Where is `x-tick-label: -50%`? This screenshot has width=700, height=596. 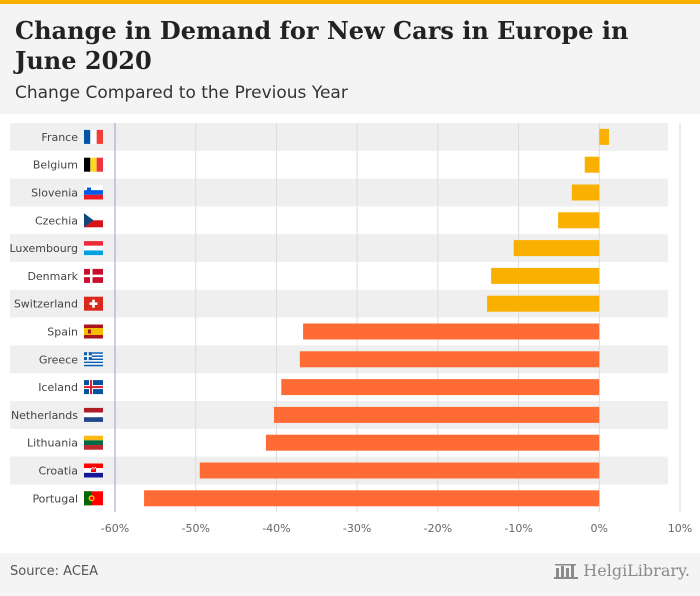
x-tick-label: -50% is located at coordinates (196, 528).